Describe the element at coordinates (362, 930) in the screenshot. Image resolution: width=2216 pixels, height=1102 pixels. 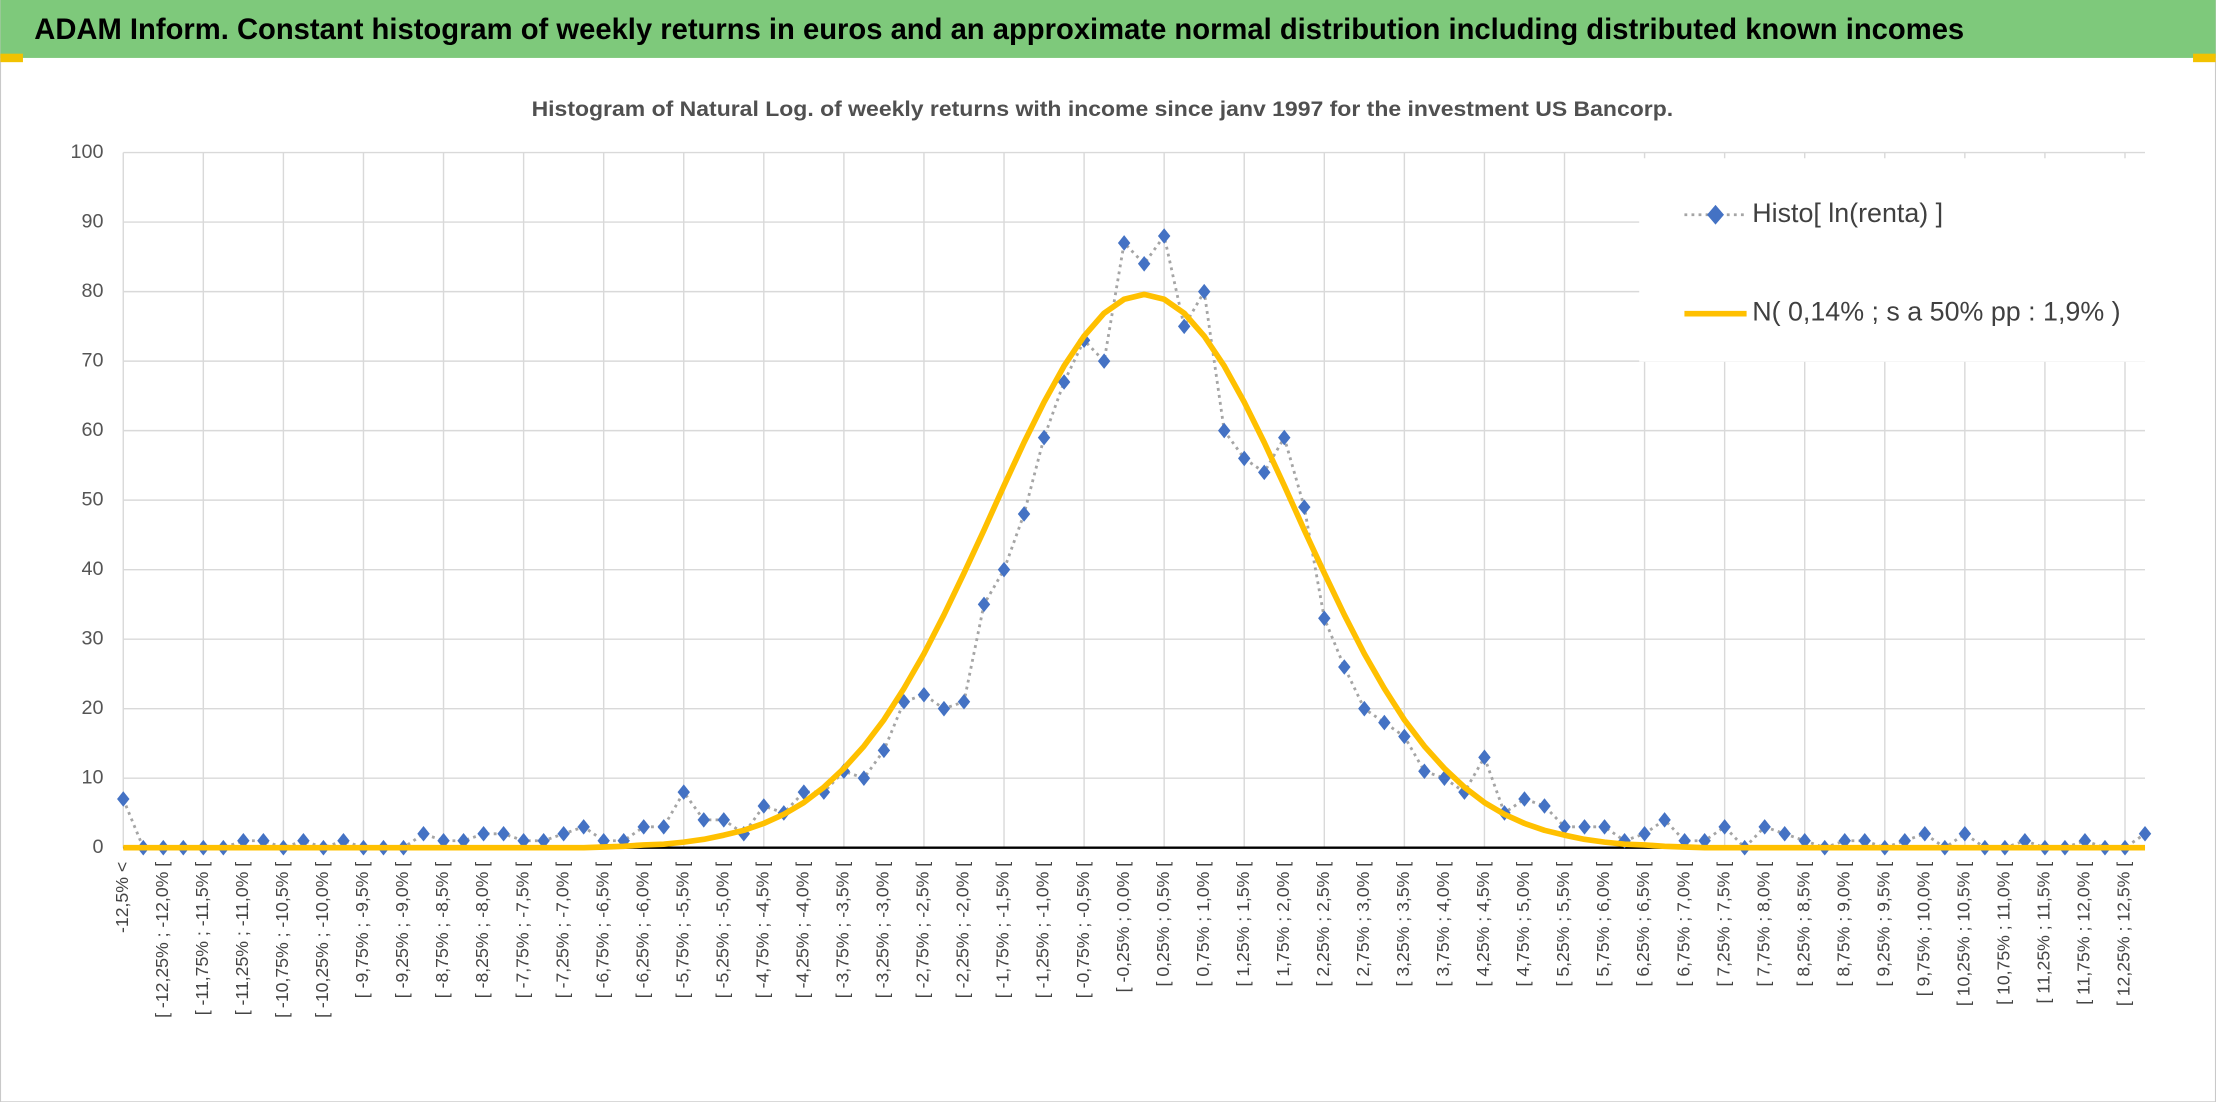
I see `x-tick-label: [ -9,75% ; -9,5% [` at that location.